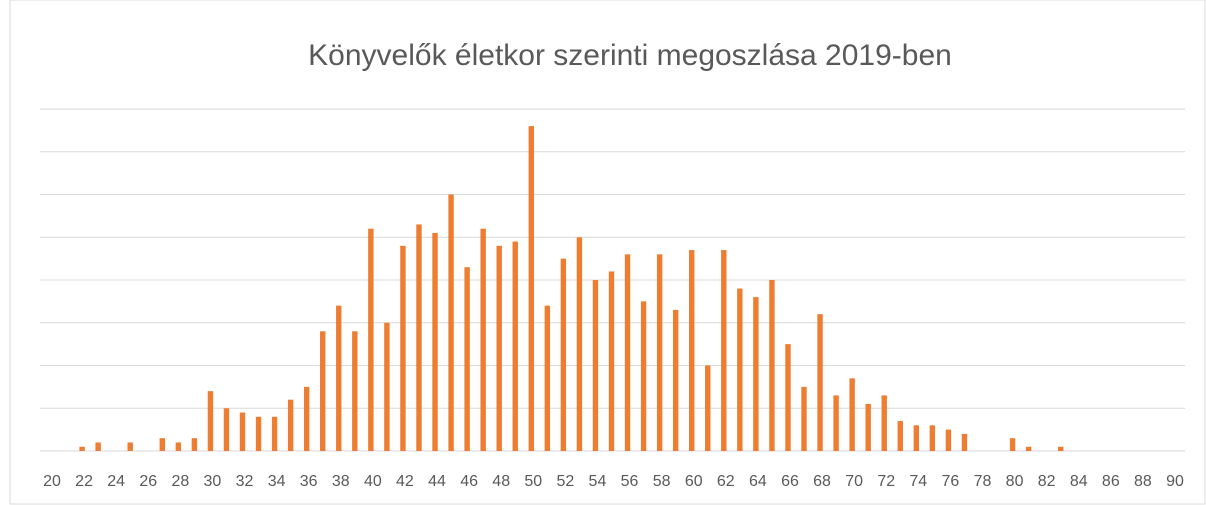 Image resolution: width=1206 pixels, height=505 pixels. What do you see at coordinates (501, 481) in the screenshot?
I see `x-tick-label: 48` at bounding box center [501, 481].